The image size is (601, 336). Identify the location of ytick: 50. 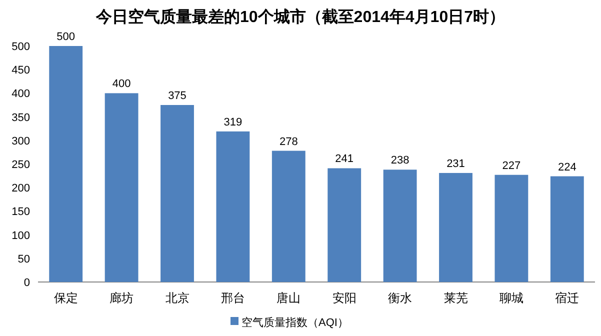
(24, 259).